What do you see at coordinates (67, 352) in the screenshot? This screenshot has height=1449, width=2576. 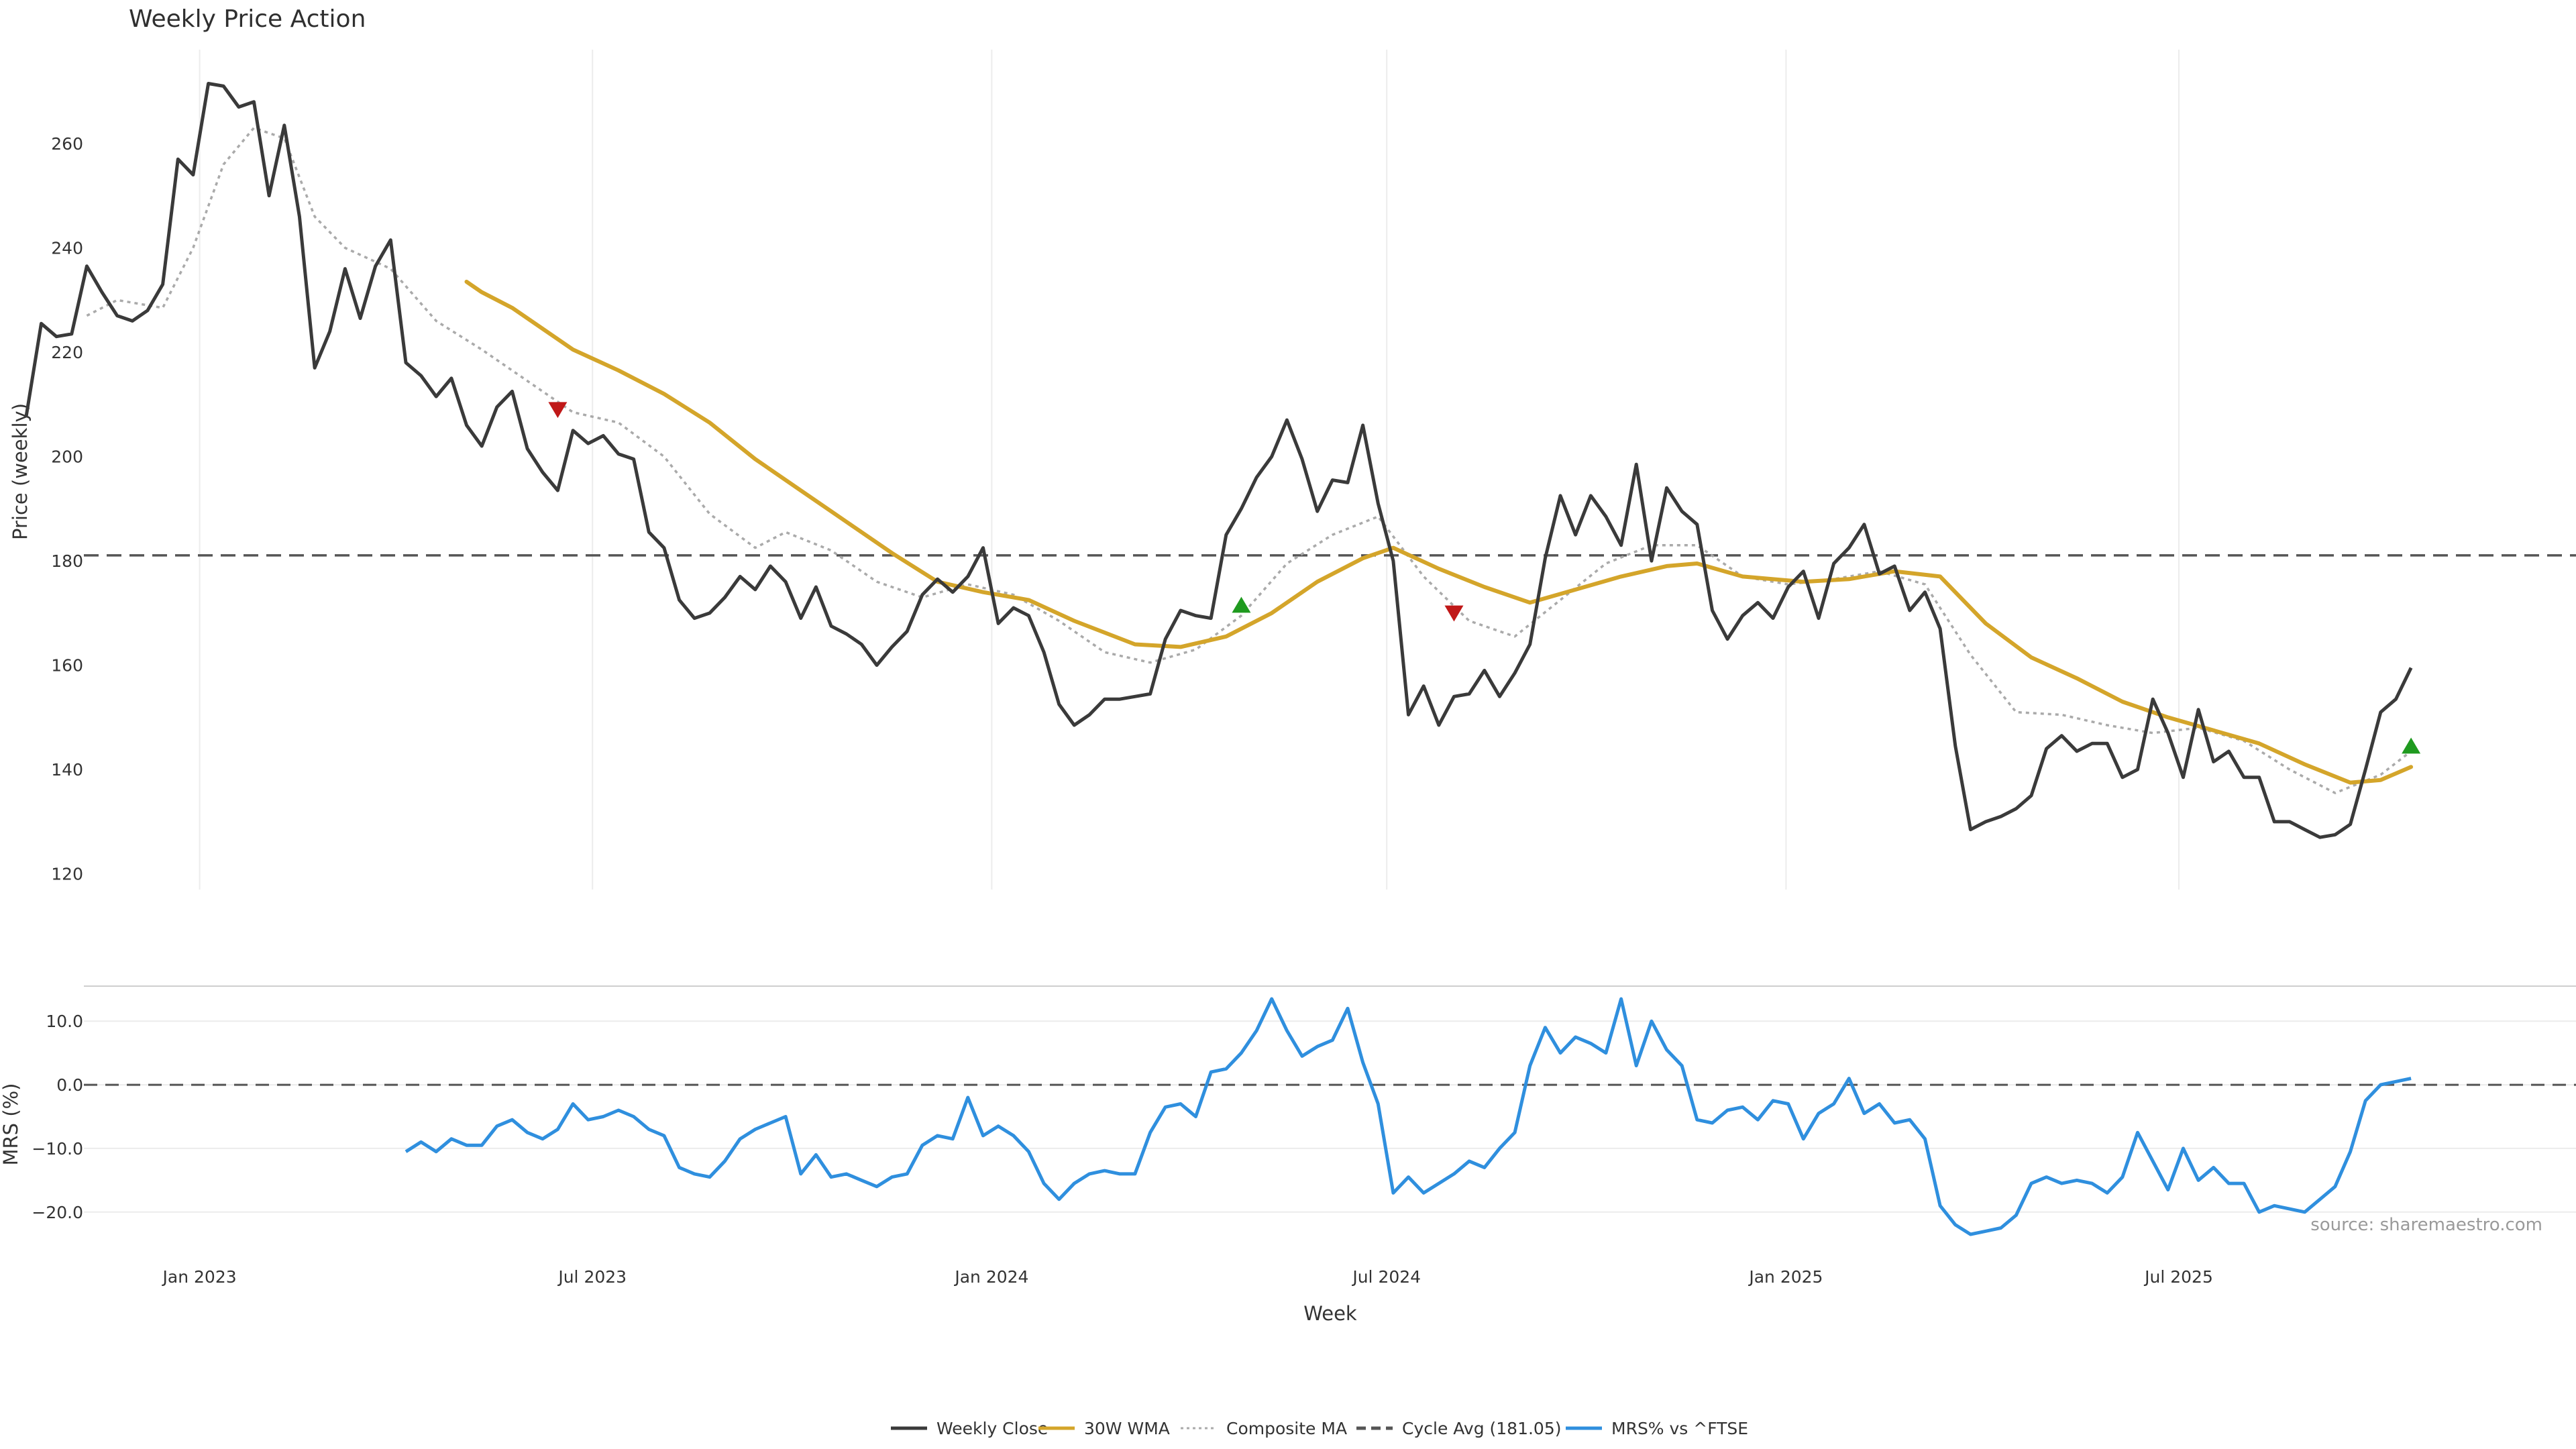 I see `price-y-tick-label: 220` at bounding box center [67, 352].